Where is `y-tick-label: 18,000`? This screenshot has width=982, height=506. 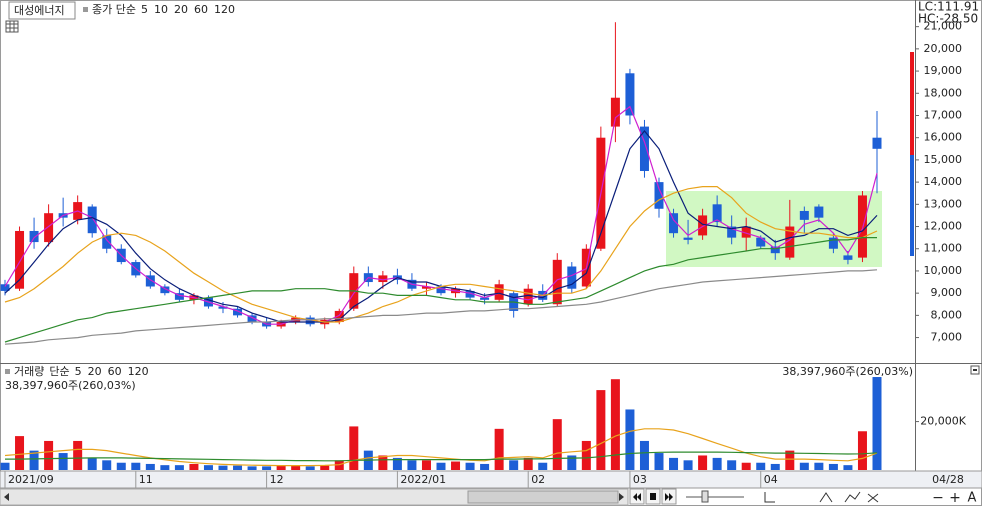 y-tick-label: 18,000 is located at coordinates (943, 92).